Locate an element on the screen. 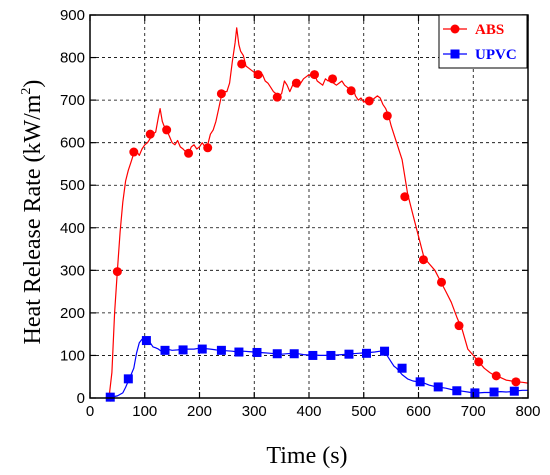  x-tick-label: 0 is located at coordinates (90, 411).